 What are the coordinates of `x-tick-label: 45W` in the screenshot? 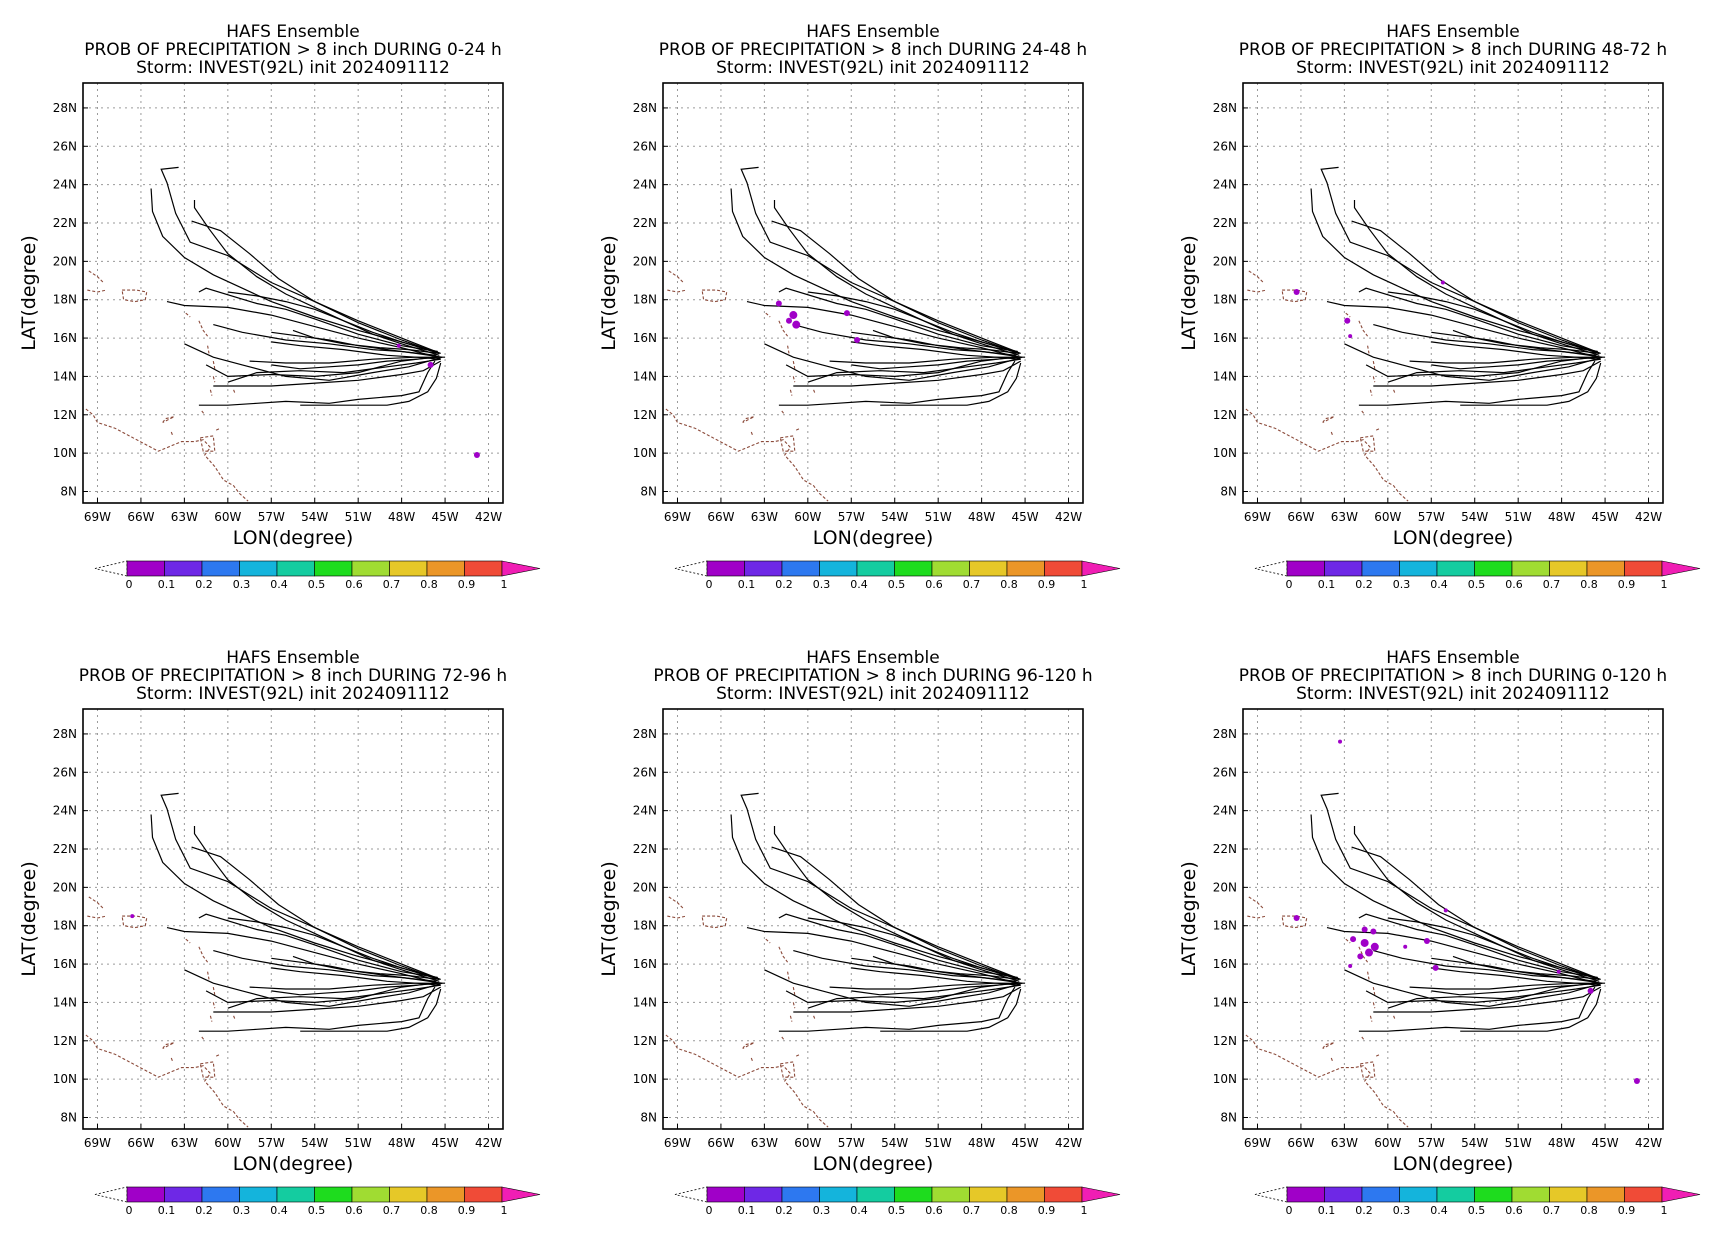 It's located at (1604, 1143).